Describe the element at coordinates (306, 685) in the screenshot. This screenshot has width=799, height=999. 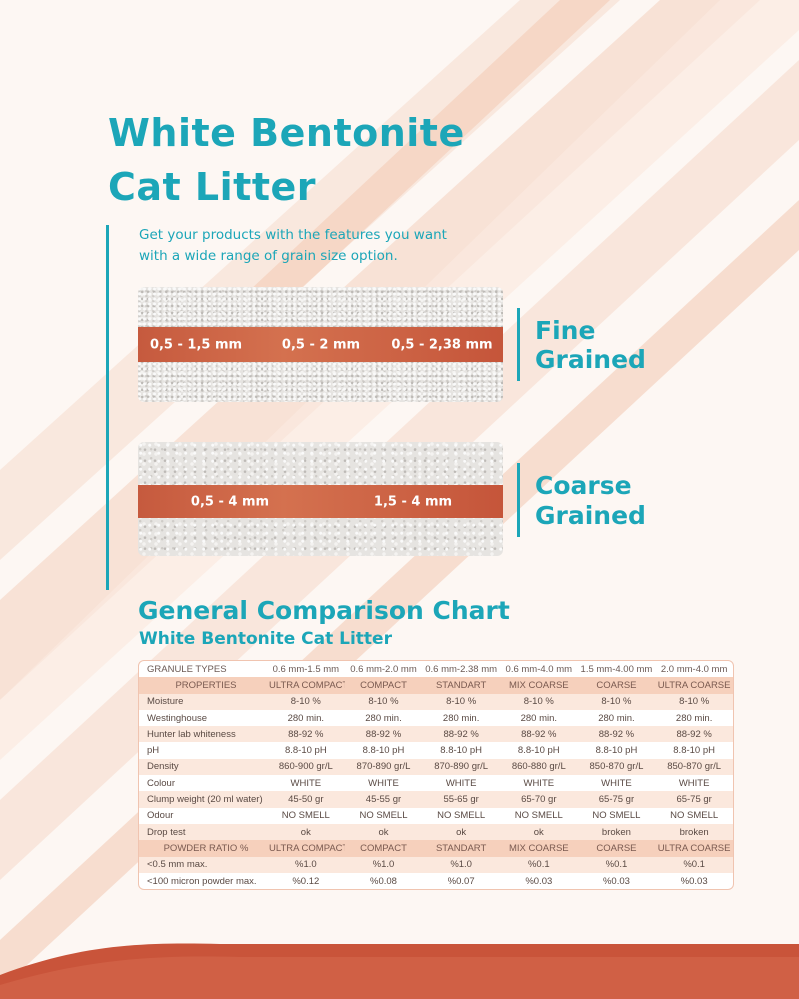
I see `table-cell: ULTRA COMPACT` at that location.